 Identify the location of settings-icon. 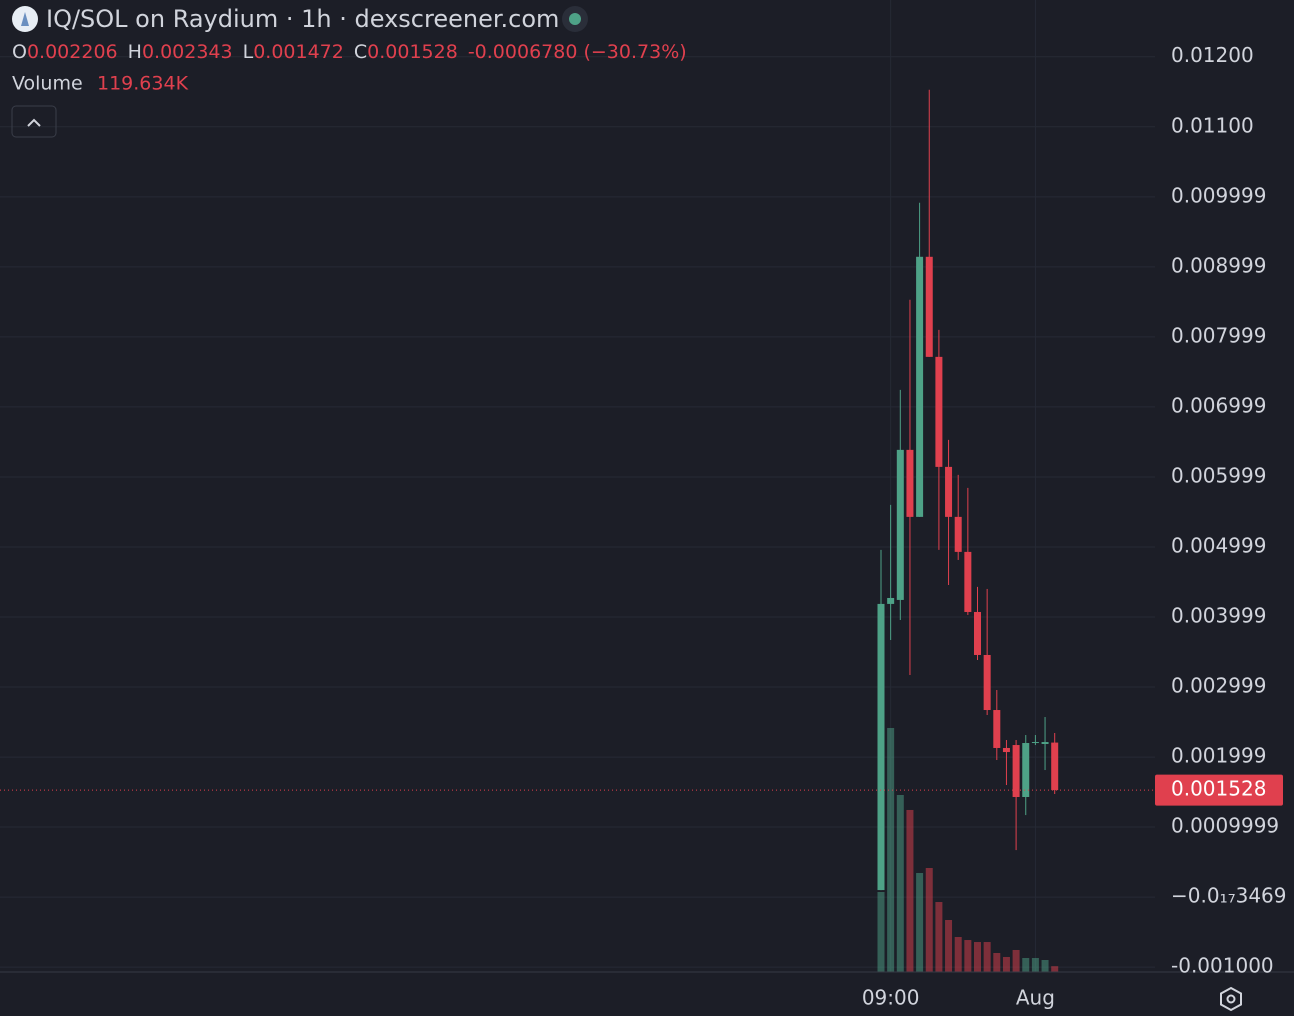
(1231, 999).